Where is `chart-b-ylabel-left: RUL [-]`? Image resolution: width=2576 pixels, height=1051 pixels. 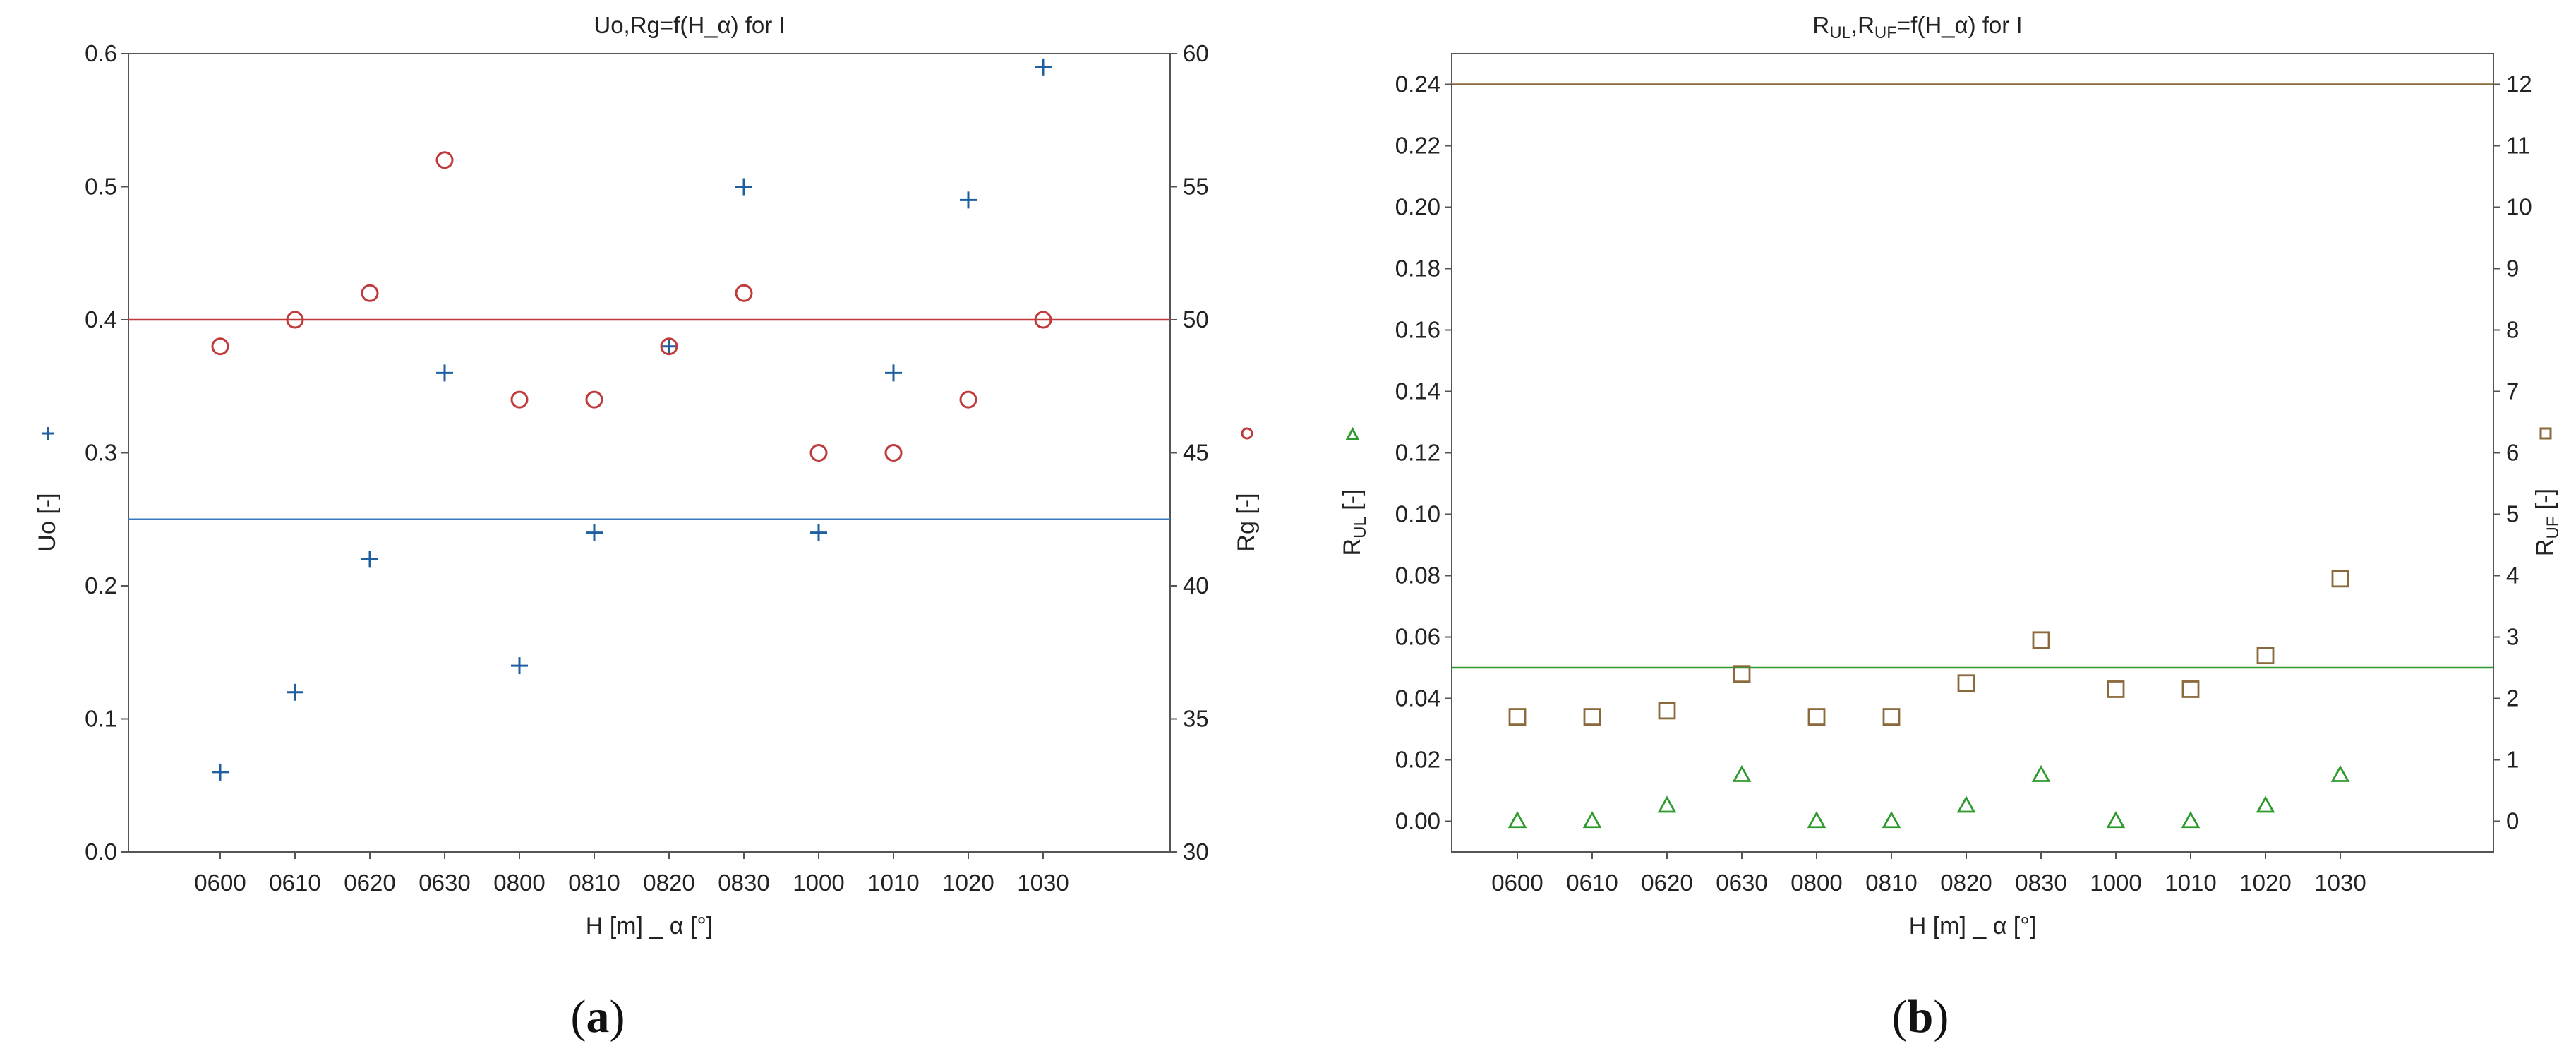
chart-b-ylabel-left: RUL [-] is located at coordinates (1354, 522).